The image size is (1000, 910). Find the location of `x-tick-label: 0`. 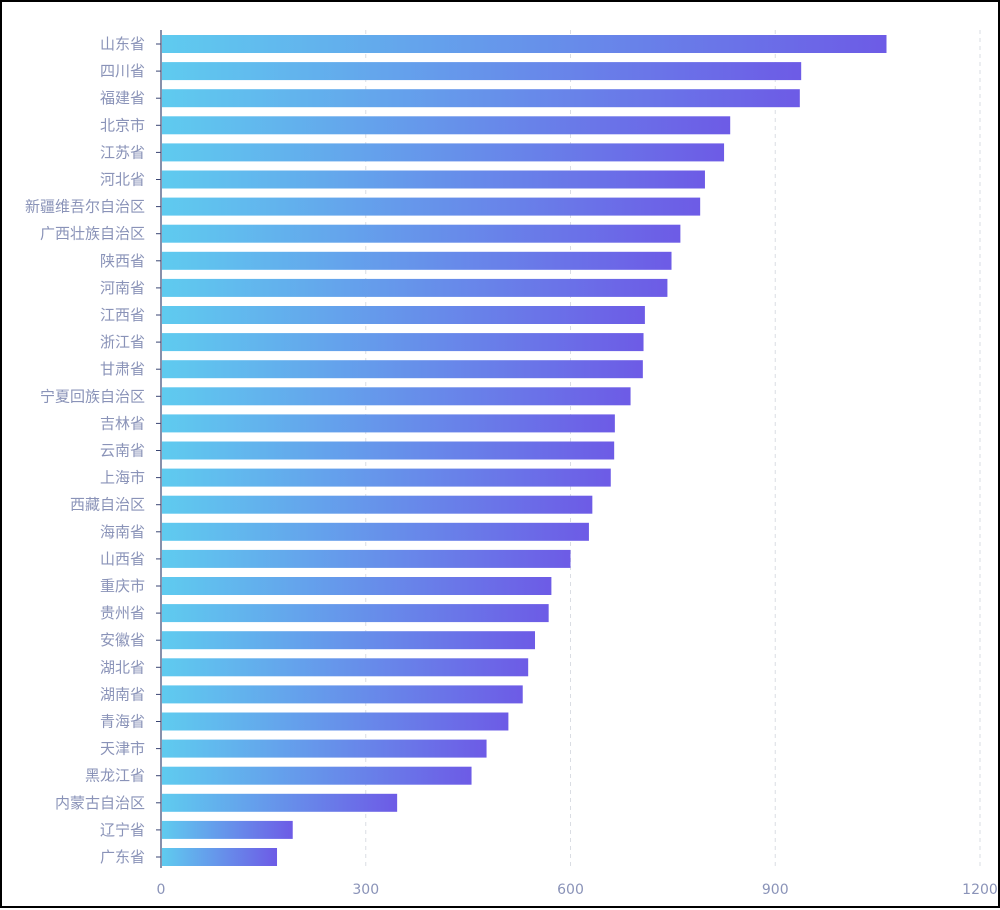

x-tick-label: 0 is located at coordinates (161, 890).